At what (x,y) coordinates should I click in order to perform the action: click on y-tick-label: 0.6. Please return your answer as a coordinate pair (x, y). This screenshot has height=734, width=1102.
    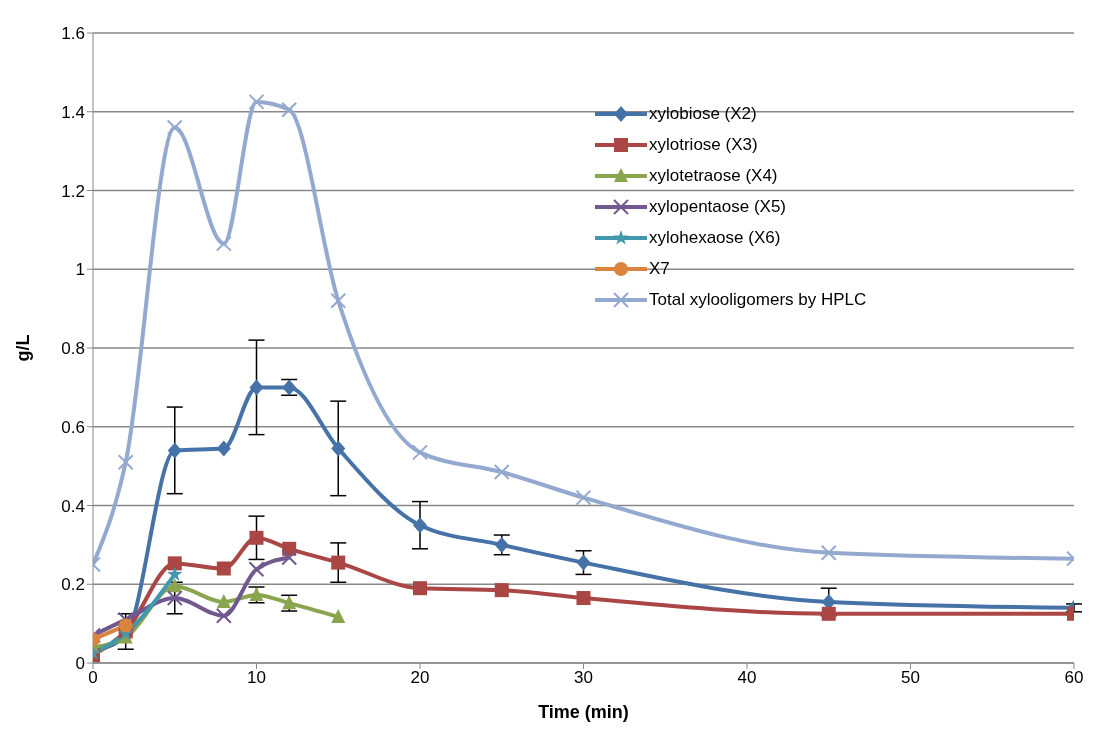
    Looking at the image, I should click on (73, 427).